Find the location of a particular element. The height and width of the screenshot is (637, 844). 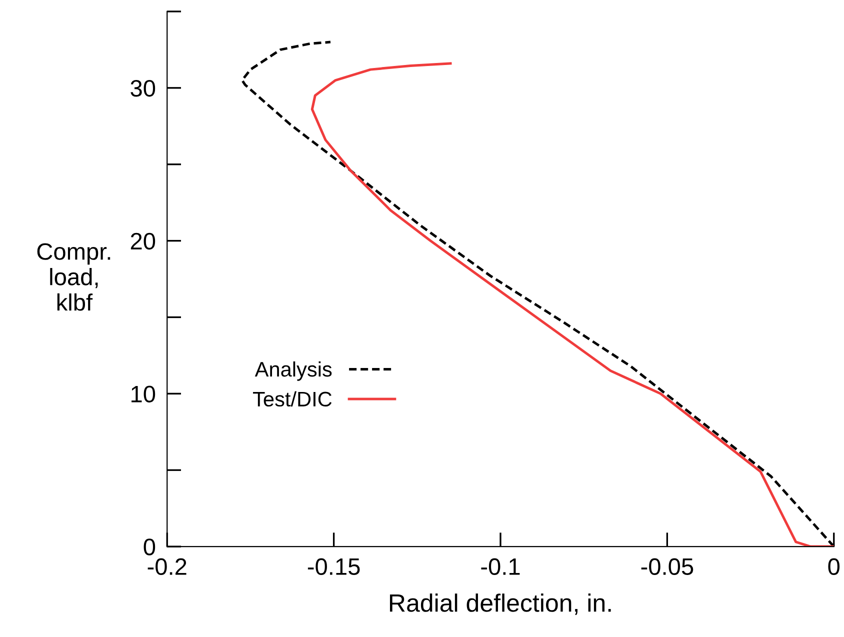

y-tick-label: 20 is located at coordinates (143, 241).